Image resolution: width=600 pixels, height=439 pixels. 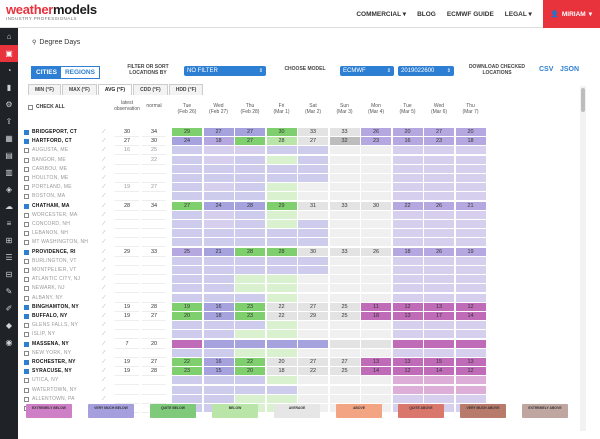 What do you see at coordinates (60, 242) in the screenshot?
I see `row-location-name: MT WASHINGTON, NH` at bounding box center [60, 242].